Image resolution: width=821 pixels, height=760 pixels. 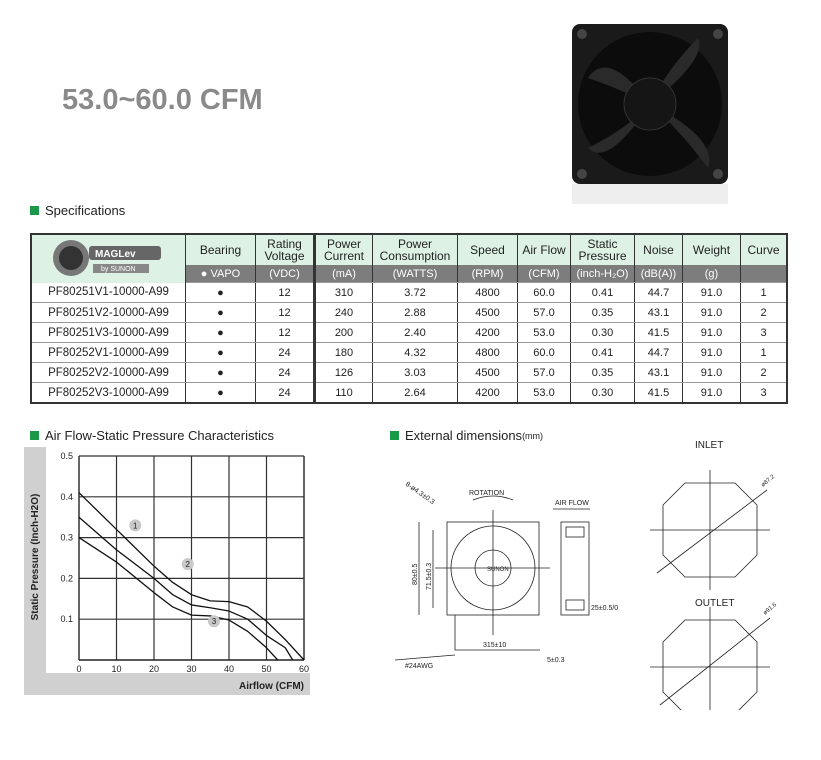 What do you see at coordinates (466, 435) in the screenshot?
I see `dimensions-heading: External dimensions (mm)` at bounding box center [466, 435].